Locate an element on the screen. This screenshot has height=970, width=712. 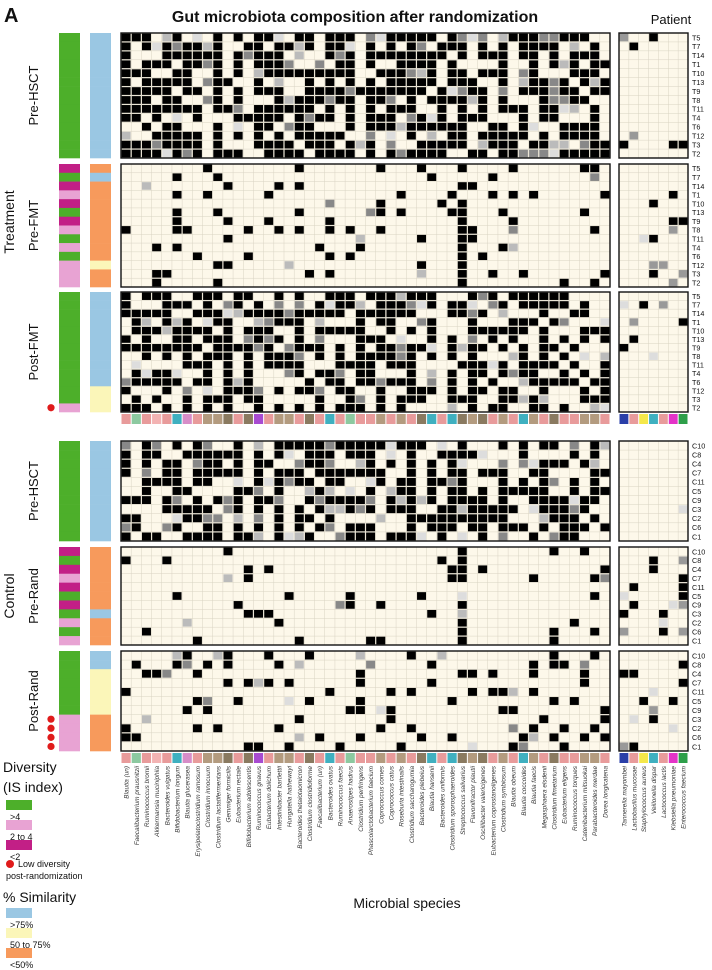
species-label: Eubacterium rectale is located at coordinates (239, 794).